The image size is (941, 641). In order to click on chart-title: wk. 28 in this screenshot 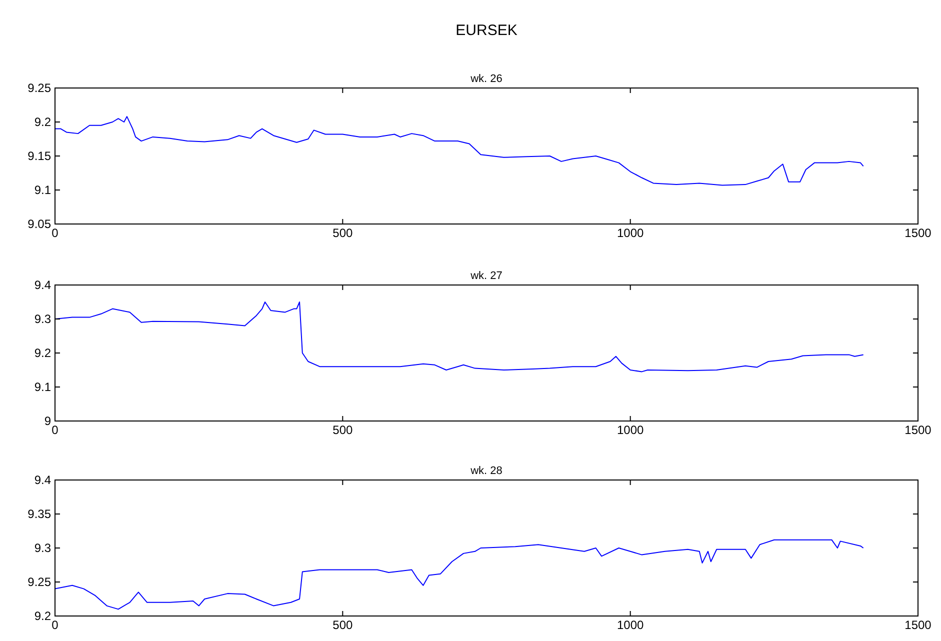, I will do `click(486, 471)`.